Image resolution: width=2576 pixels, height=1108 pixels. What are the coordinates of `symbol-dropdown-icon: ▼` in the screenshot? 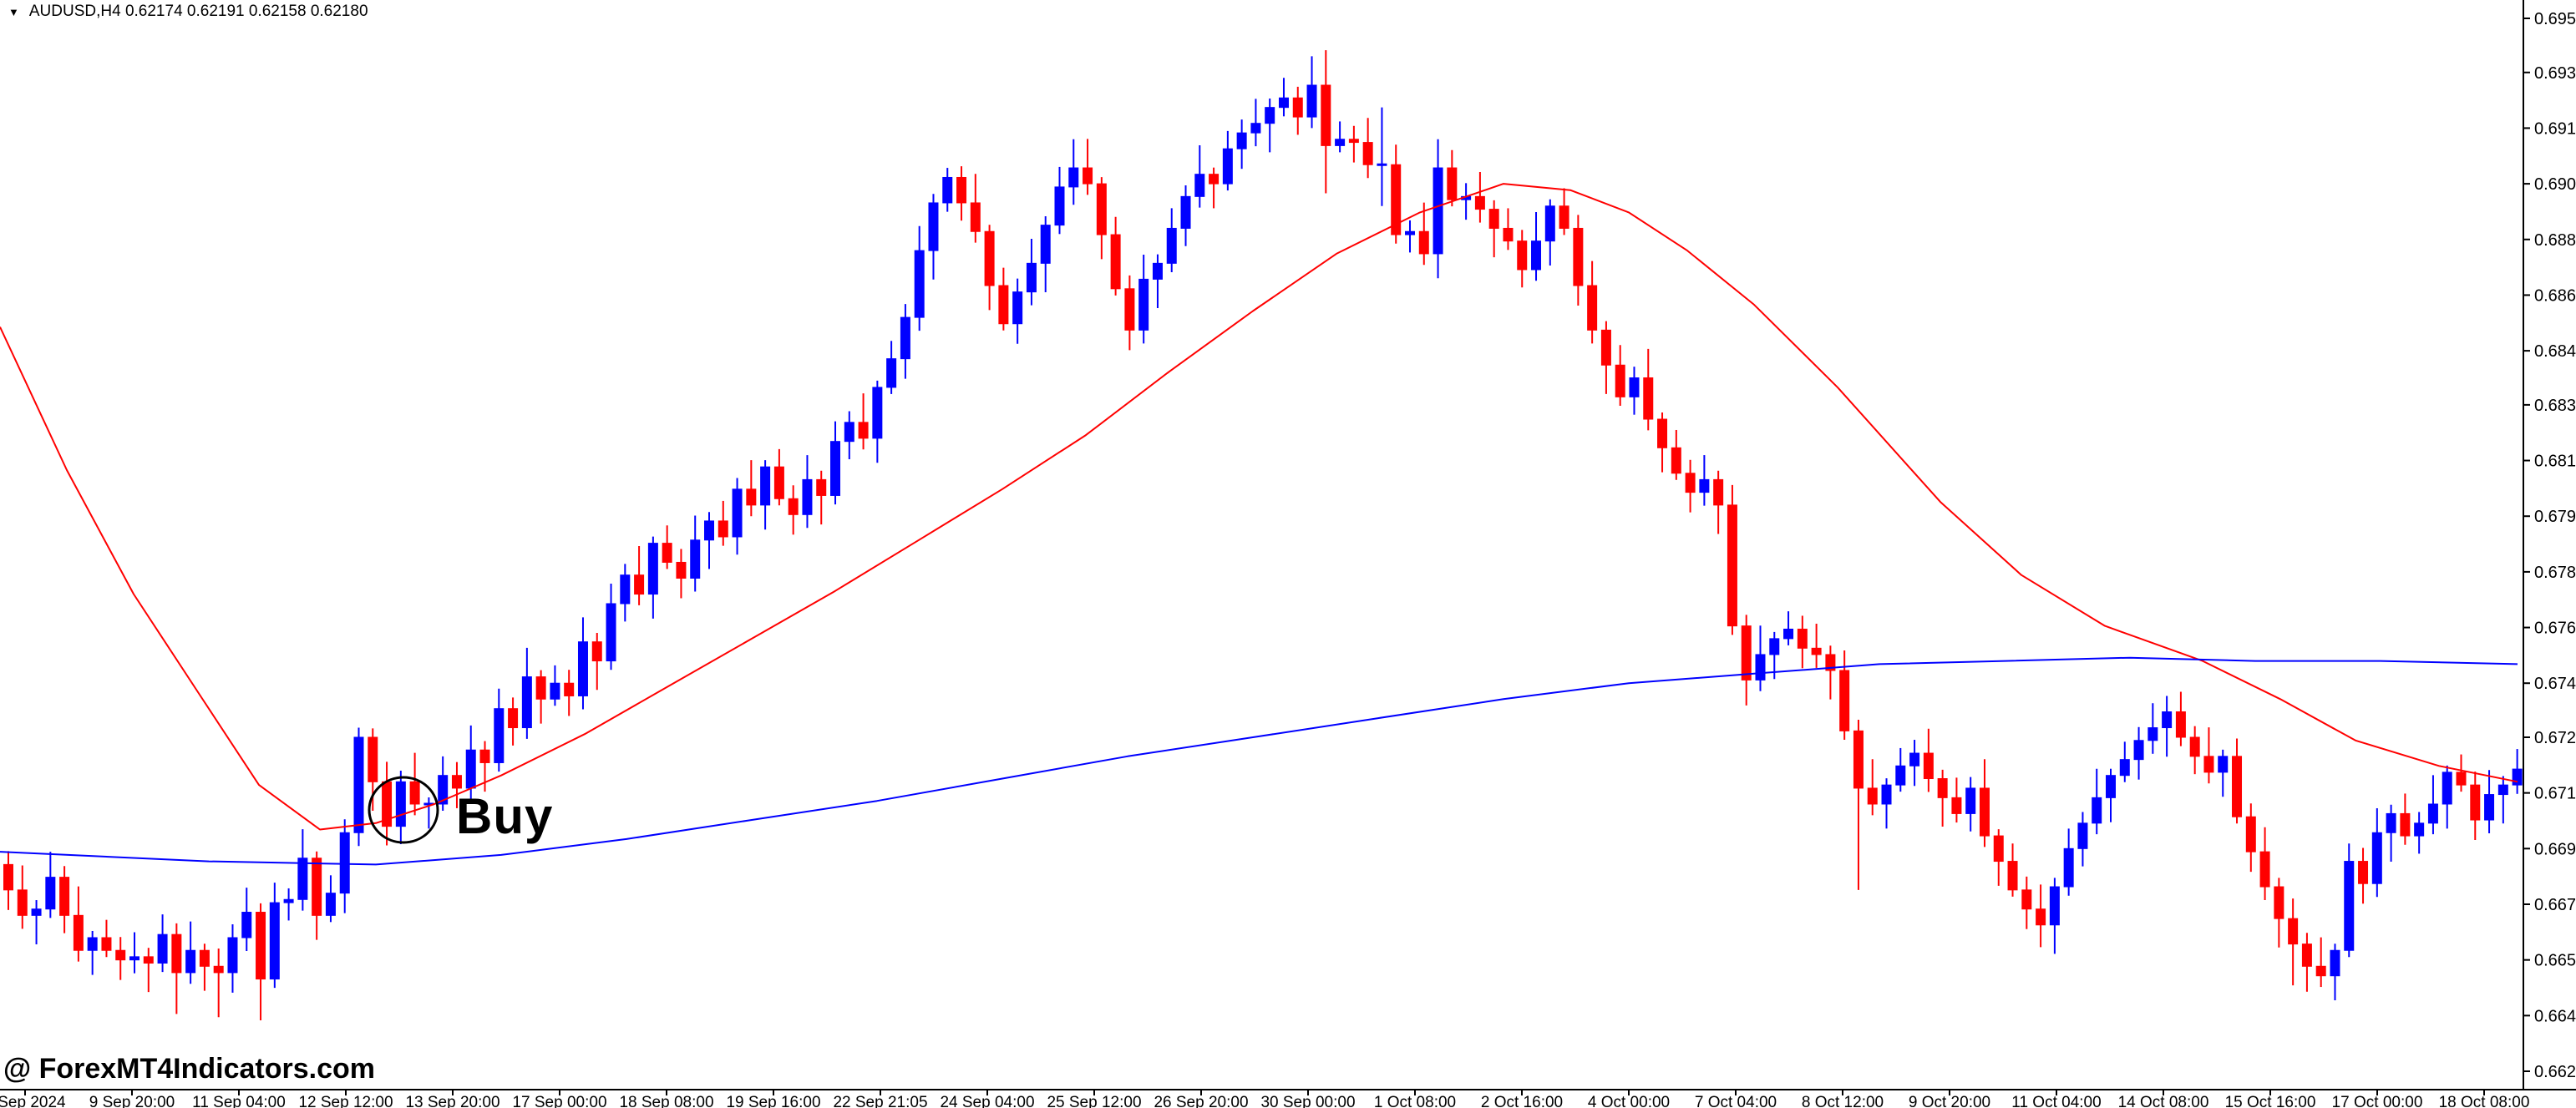 It's located at (13, 11).